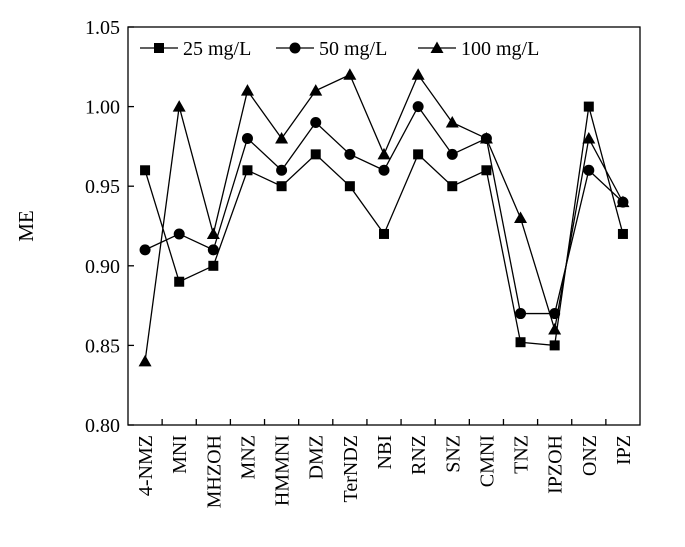 Image resolution: width=685 pixels, height=547 pixels. Describe the element at coordinates (180, 454) in the screenshot. I see `x-tick-label: MNI` at that location.